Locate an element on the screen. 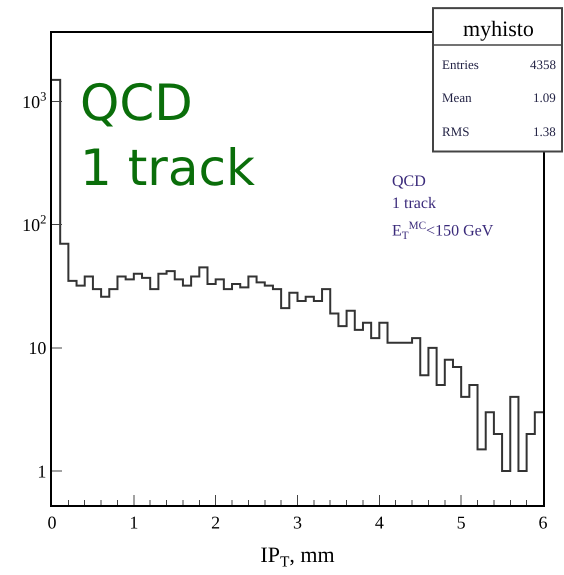 This screenshot has width=564, height=575. x-tick-label: 0 is located at coordinates (52, 522).